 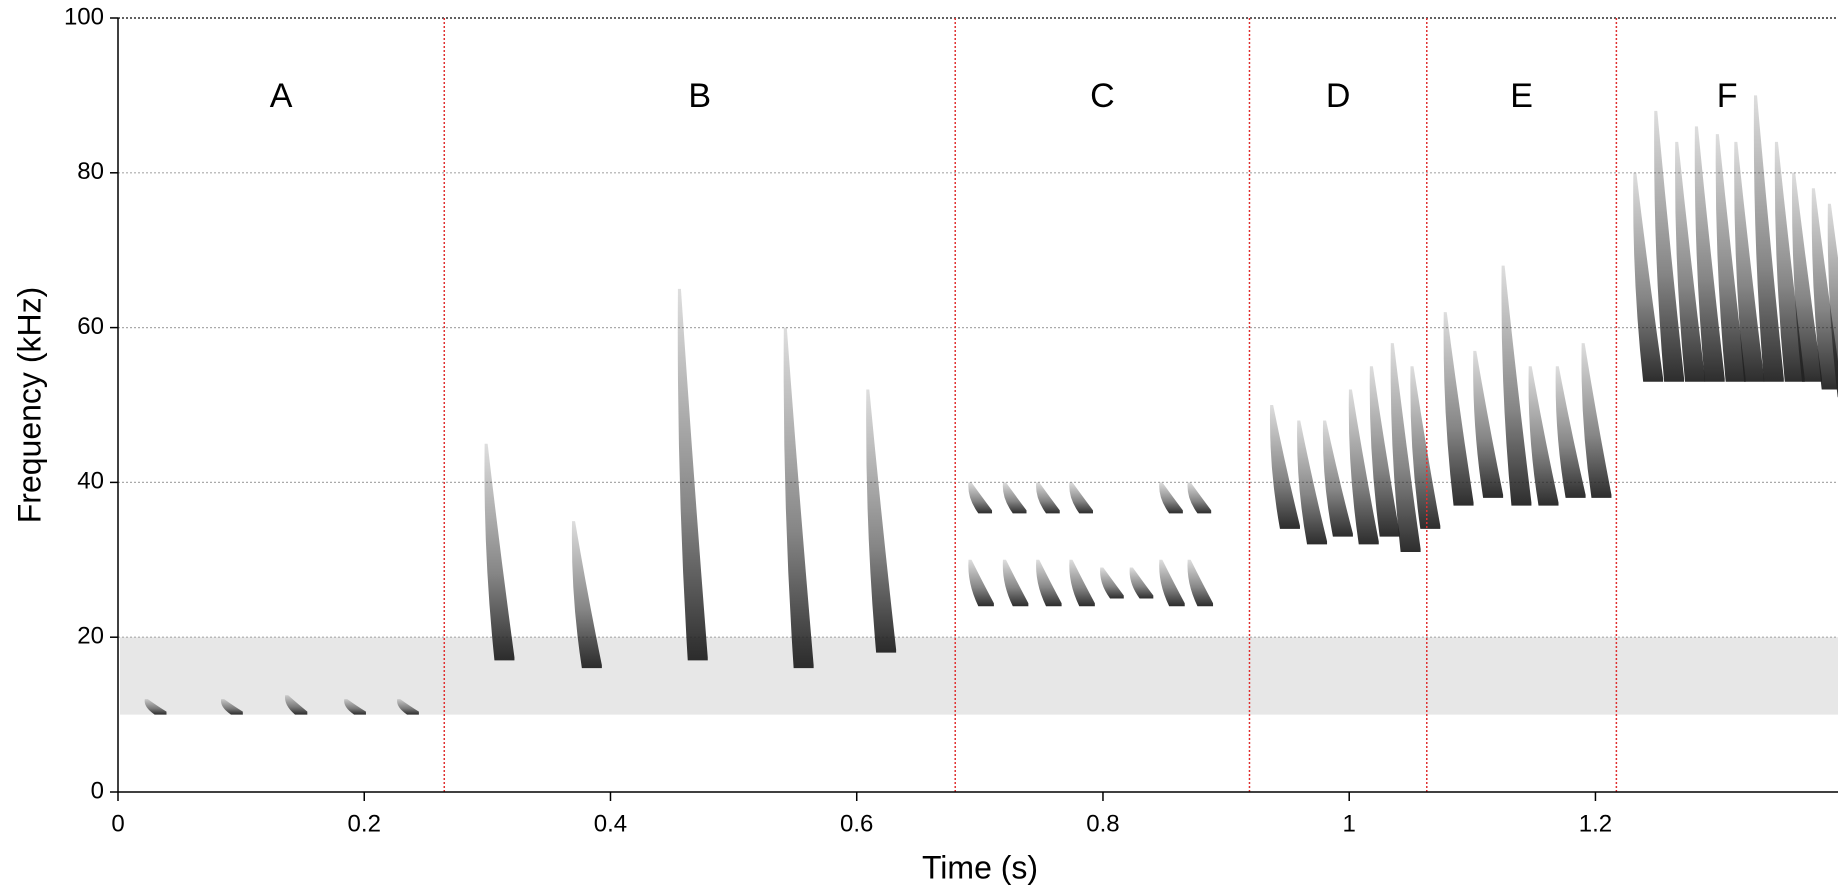 What do you see at coordinates (1727, 96) in the screenshot?
I see `segment-label: F` at bounding box center [1727, 96].